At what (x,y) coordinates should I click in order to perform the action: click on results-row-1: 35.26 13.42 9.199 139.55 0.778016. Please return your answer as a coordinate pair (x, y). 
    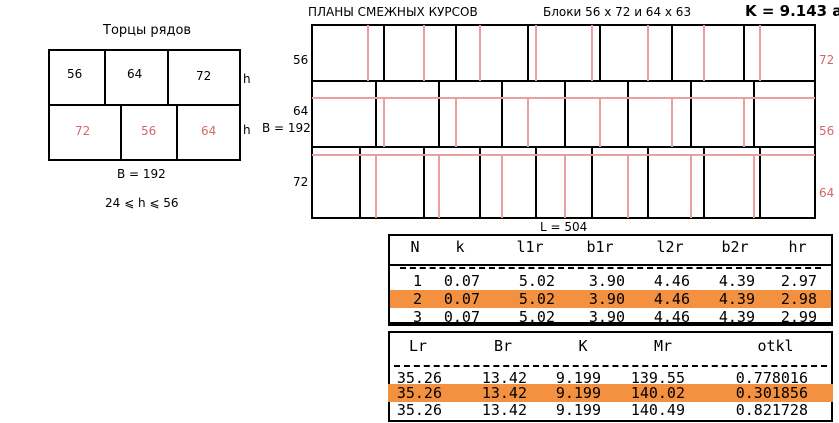
    Looking at the image, I should click on (602, 378).